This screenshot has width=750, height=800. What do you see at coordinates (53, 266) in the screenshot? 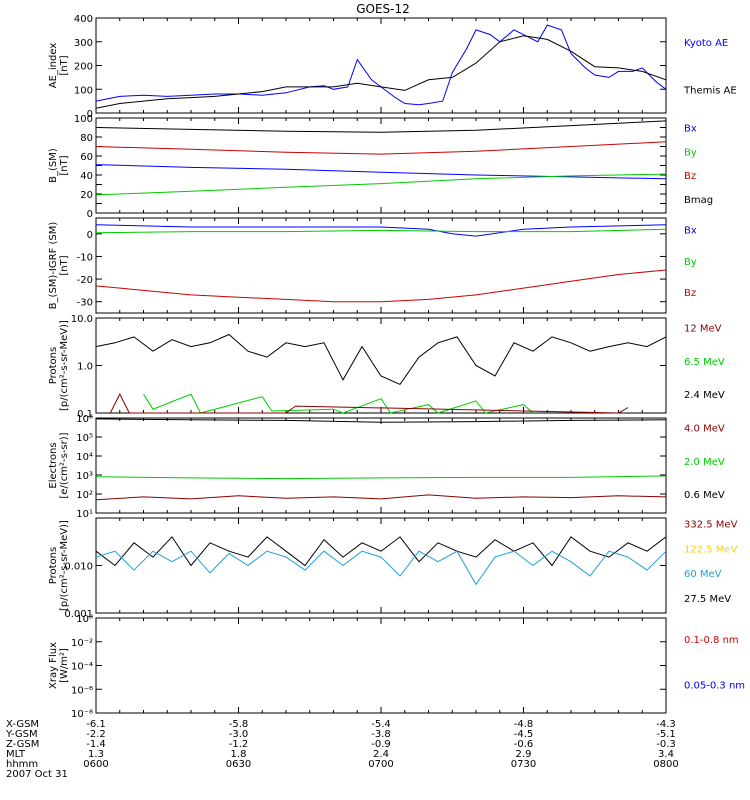
I see `y-axis-label: B_(SM)-IGRF (SM)` at bounding box center [53, 266].